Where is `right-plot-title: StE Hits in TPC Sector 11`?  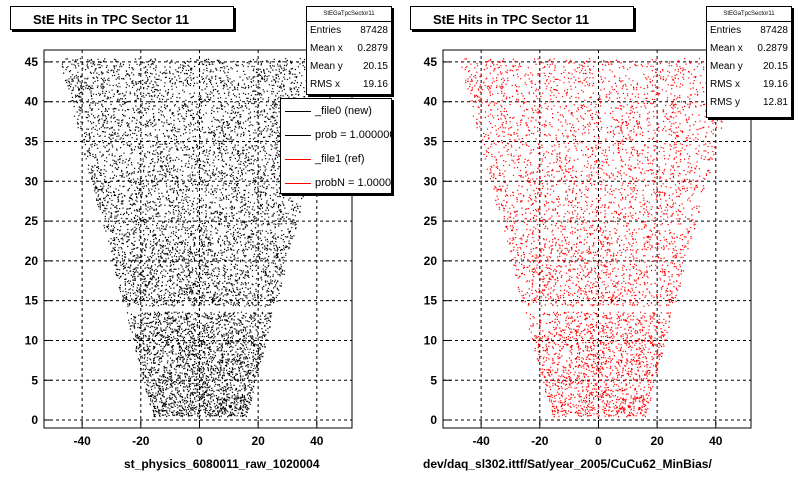 right-plot-title: StE Hits in TPC Sector 11 is located at coordinates (522, 18).